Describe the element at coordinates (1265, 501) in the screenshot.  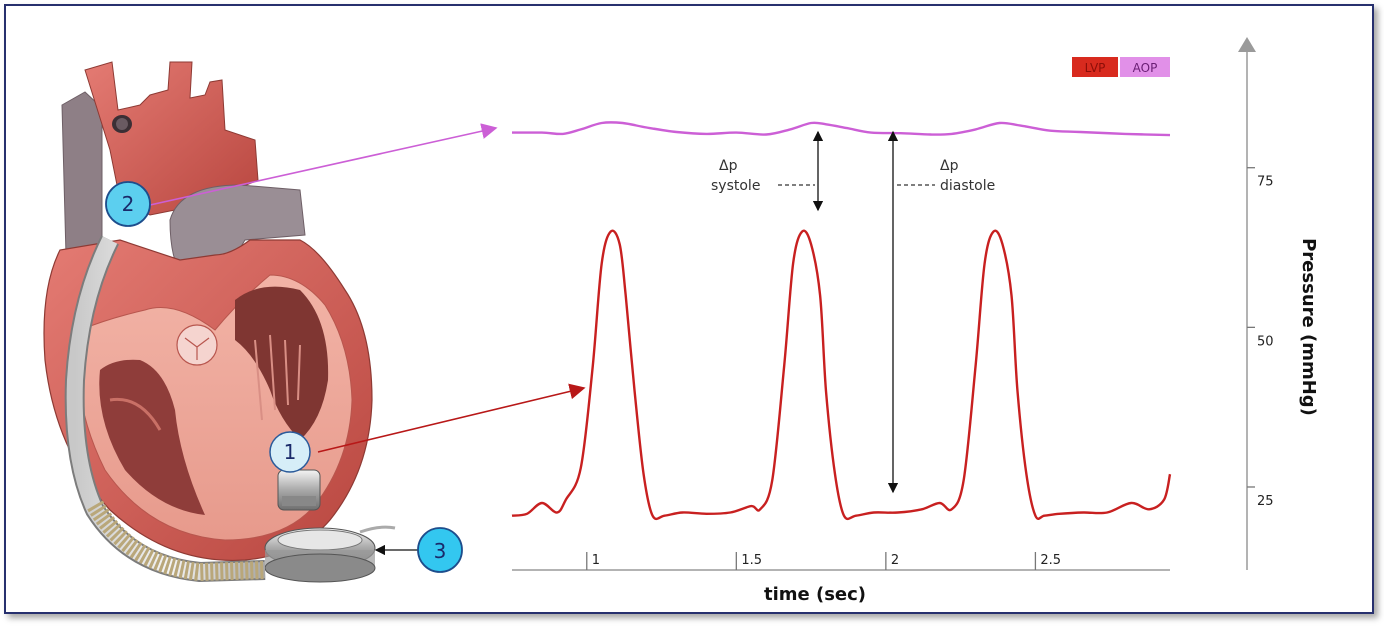
I see `y-tick-label: 25` at that location.